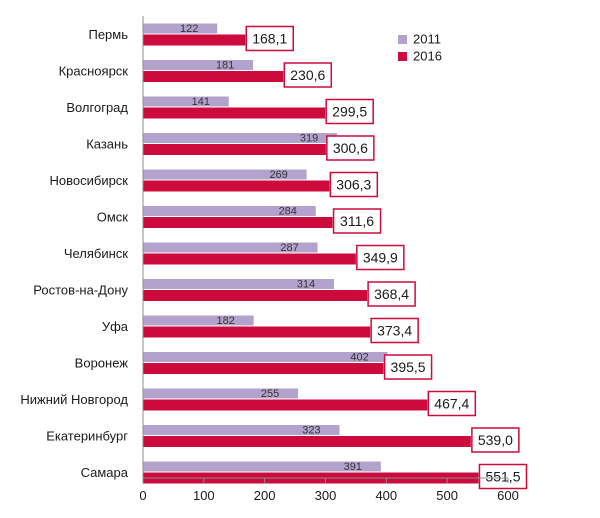 The height and width of the screenshot is (518, 600). I want to click on data-label-2016: 551,5, so click(502, 477).